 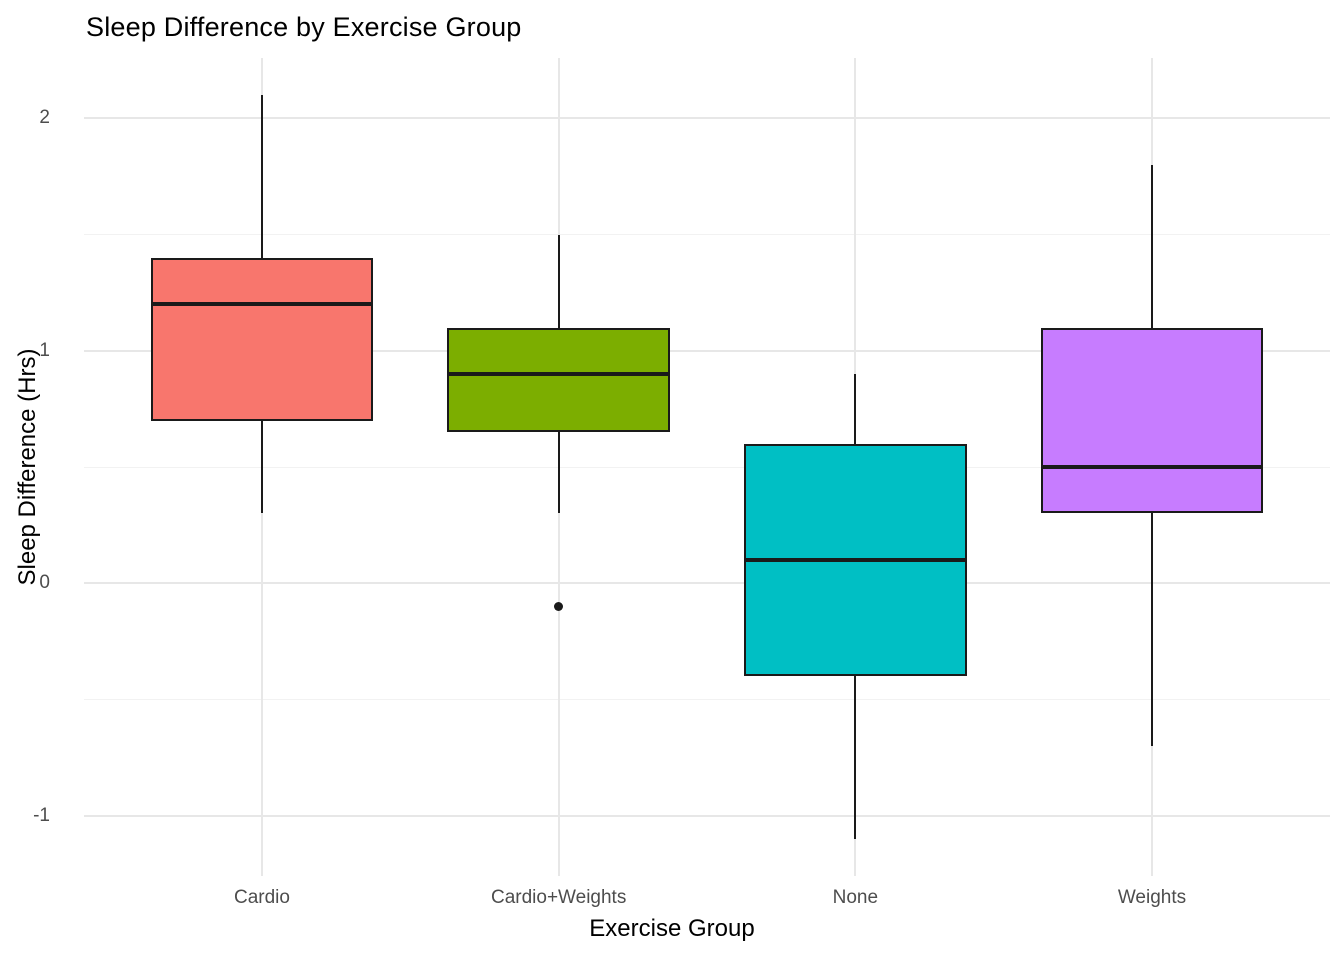 What do you see at coordinates (262, 897) in the screenshot?
I see `x-tick-label: Cardio` at bounding box center [262, 897].